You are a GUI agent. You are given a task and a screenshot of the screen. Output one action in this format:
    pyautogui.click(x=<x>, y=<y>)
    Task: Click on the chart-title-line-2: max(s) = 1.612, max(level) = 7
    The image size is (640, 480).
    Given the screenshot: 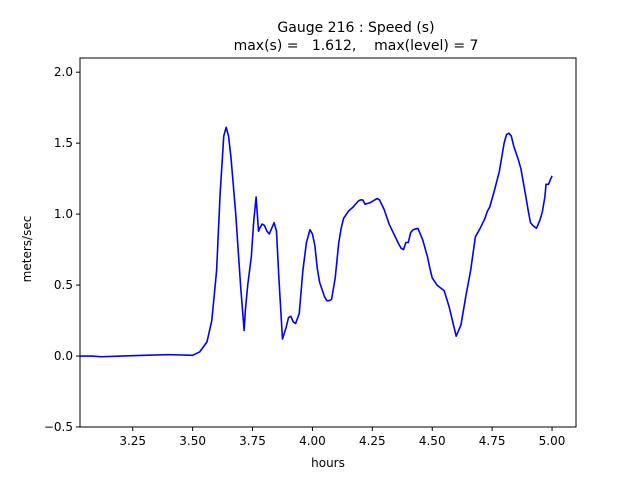 What is the action you would take?
    pyautogui.click(x=356, y=46)
    